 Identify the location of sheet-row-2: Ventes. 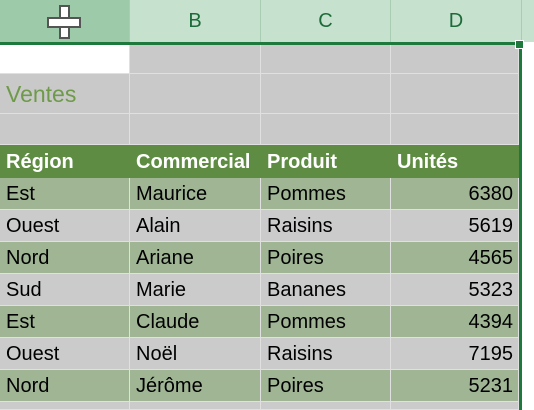
(259, 94).